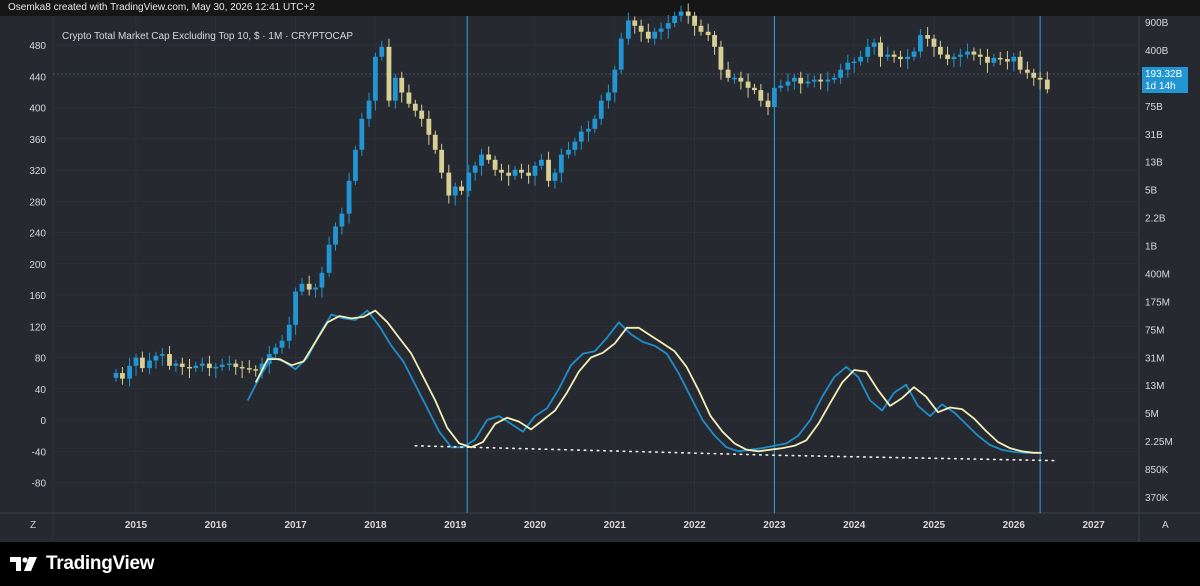 The width and height of the screenshot is (1200, 586). Describe the element at coordinates (43, 421) in the screenshot. I see `left-axis-tick: 0` at that location.